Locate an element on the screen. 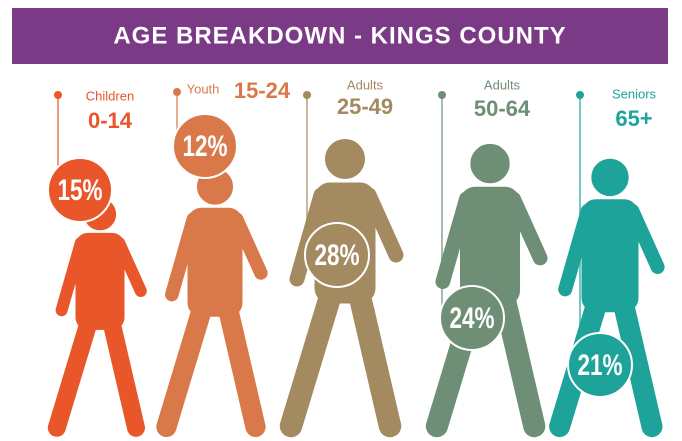 The image size is (682, 441). age-range: 15-24 is located at coordinates (262, 90).